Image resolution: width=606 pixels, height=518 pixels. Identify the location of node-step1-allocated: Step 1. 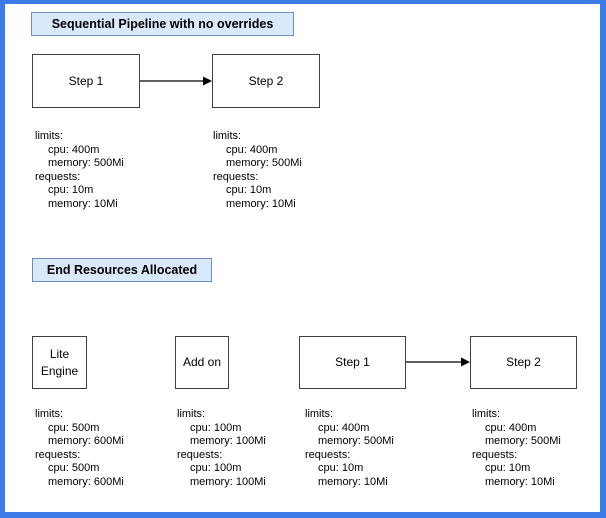
(352, 362).